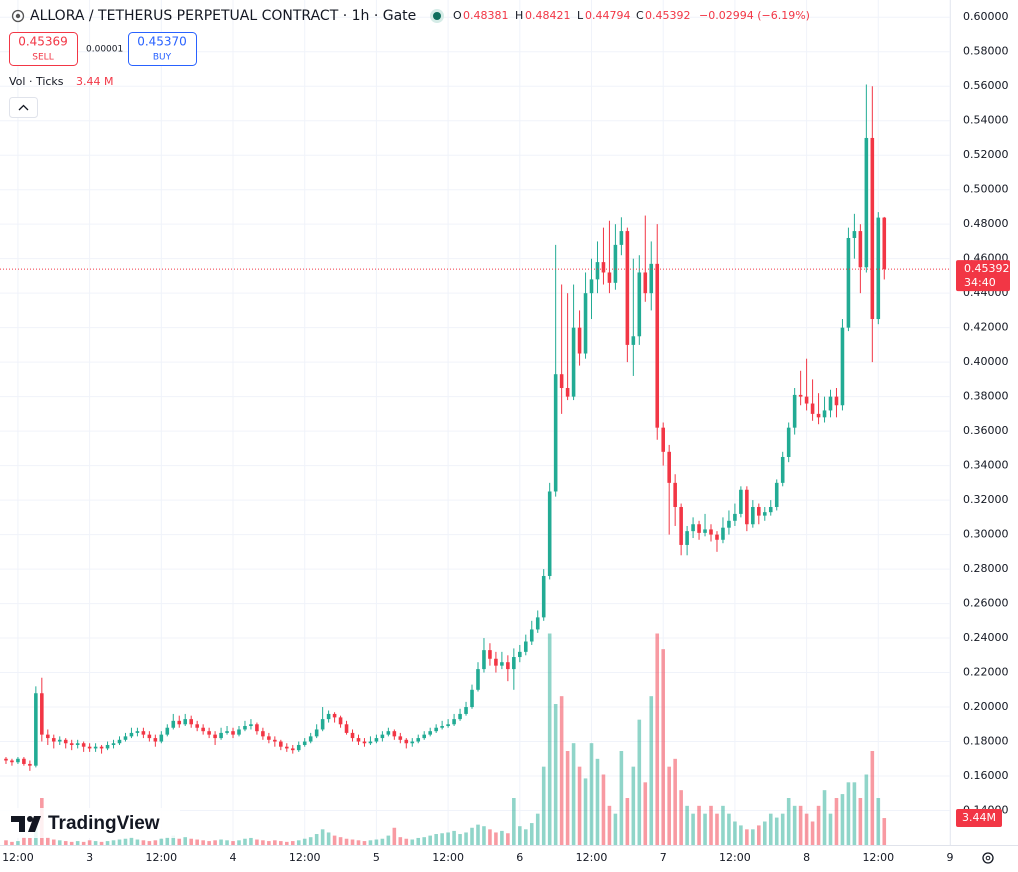 This screenshot has height=872, width=1018. I want to click on y-tick-label: 0.48000, so click(986, 223).